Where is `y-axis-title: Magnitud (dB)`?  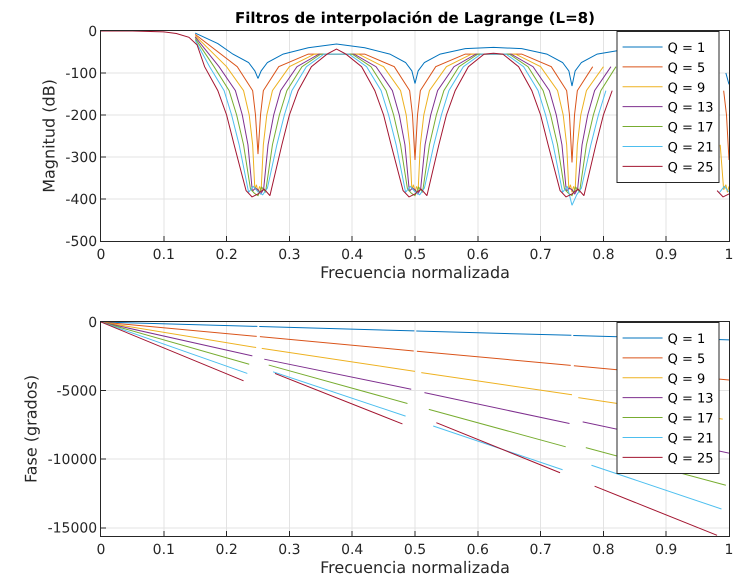 y-axis-title: Magnitud (dB) is located at coordinates (48, 136).